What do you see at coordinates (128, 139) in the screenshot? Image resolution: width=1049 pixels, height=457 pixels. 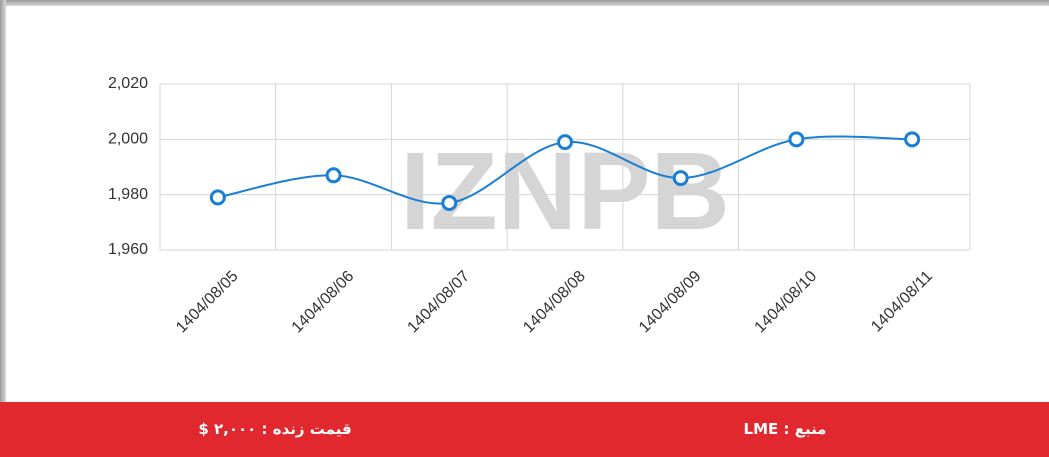 I see `y-tick-label: 2,000` at bounding box center [128, 139].